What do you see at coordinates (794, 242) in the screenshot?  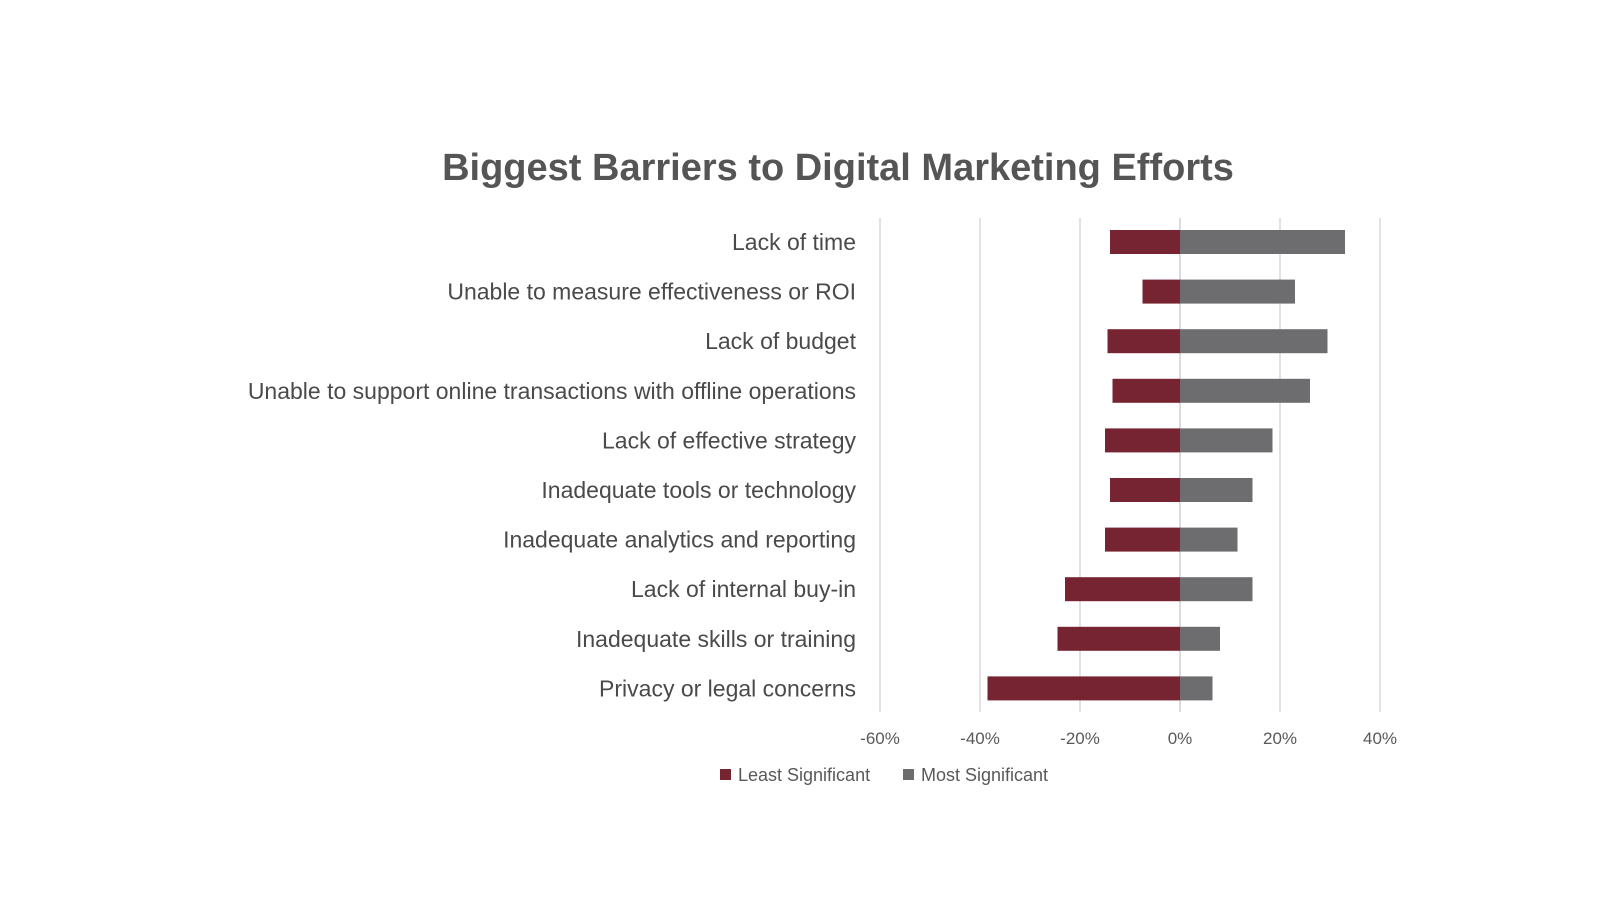 I see `category-label: Lack of time` at bounding box center [794, 242].